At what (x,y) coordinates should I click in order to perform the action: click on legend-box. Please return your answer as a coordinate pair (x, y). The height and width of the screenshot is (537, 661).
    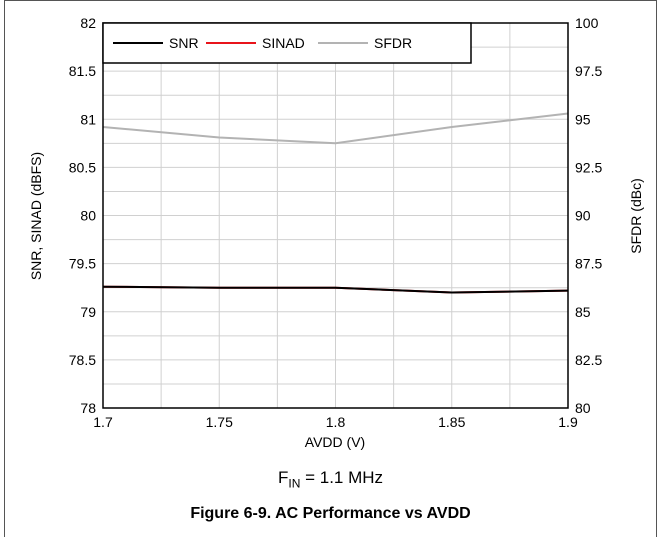
    Looking at the image, I should click on (287, 43).